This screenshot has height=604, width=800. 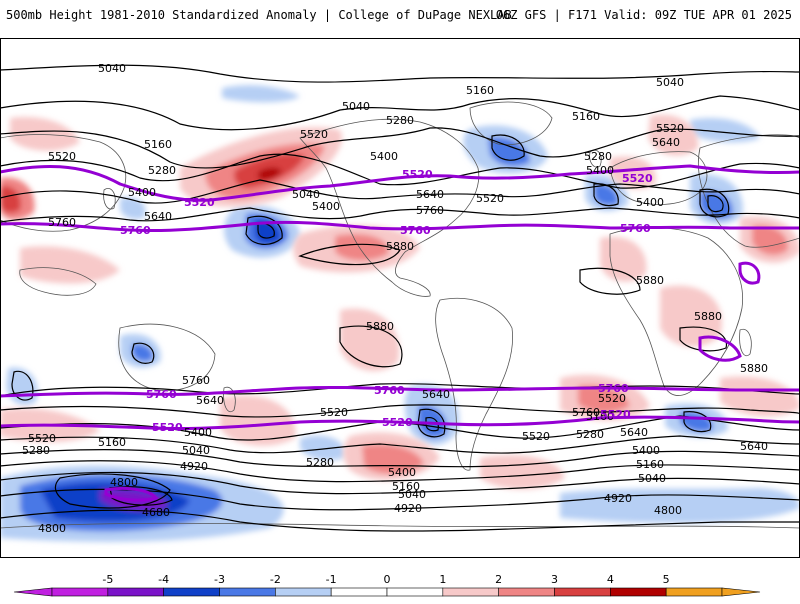 What do you see at coordinates (167, 357) in the screenshot?
I see `australia-outline` at bounding box center [167, 357].